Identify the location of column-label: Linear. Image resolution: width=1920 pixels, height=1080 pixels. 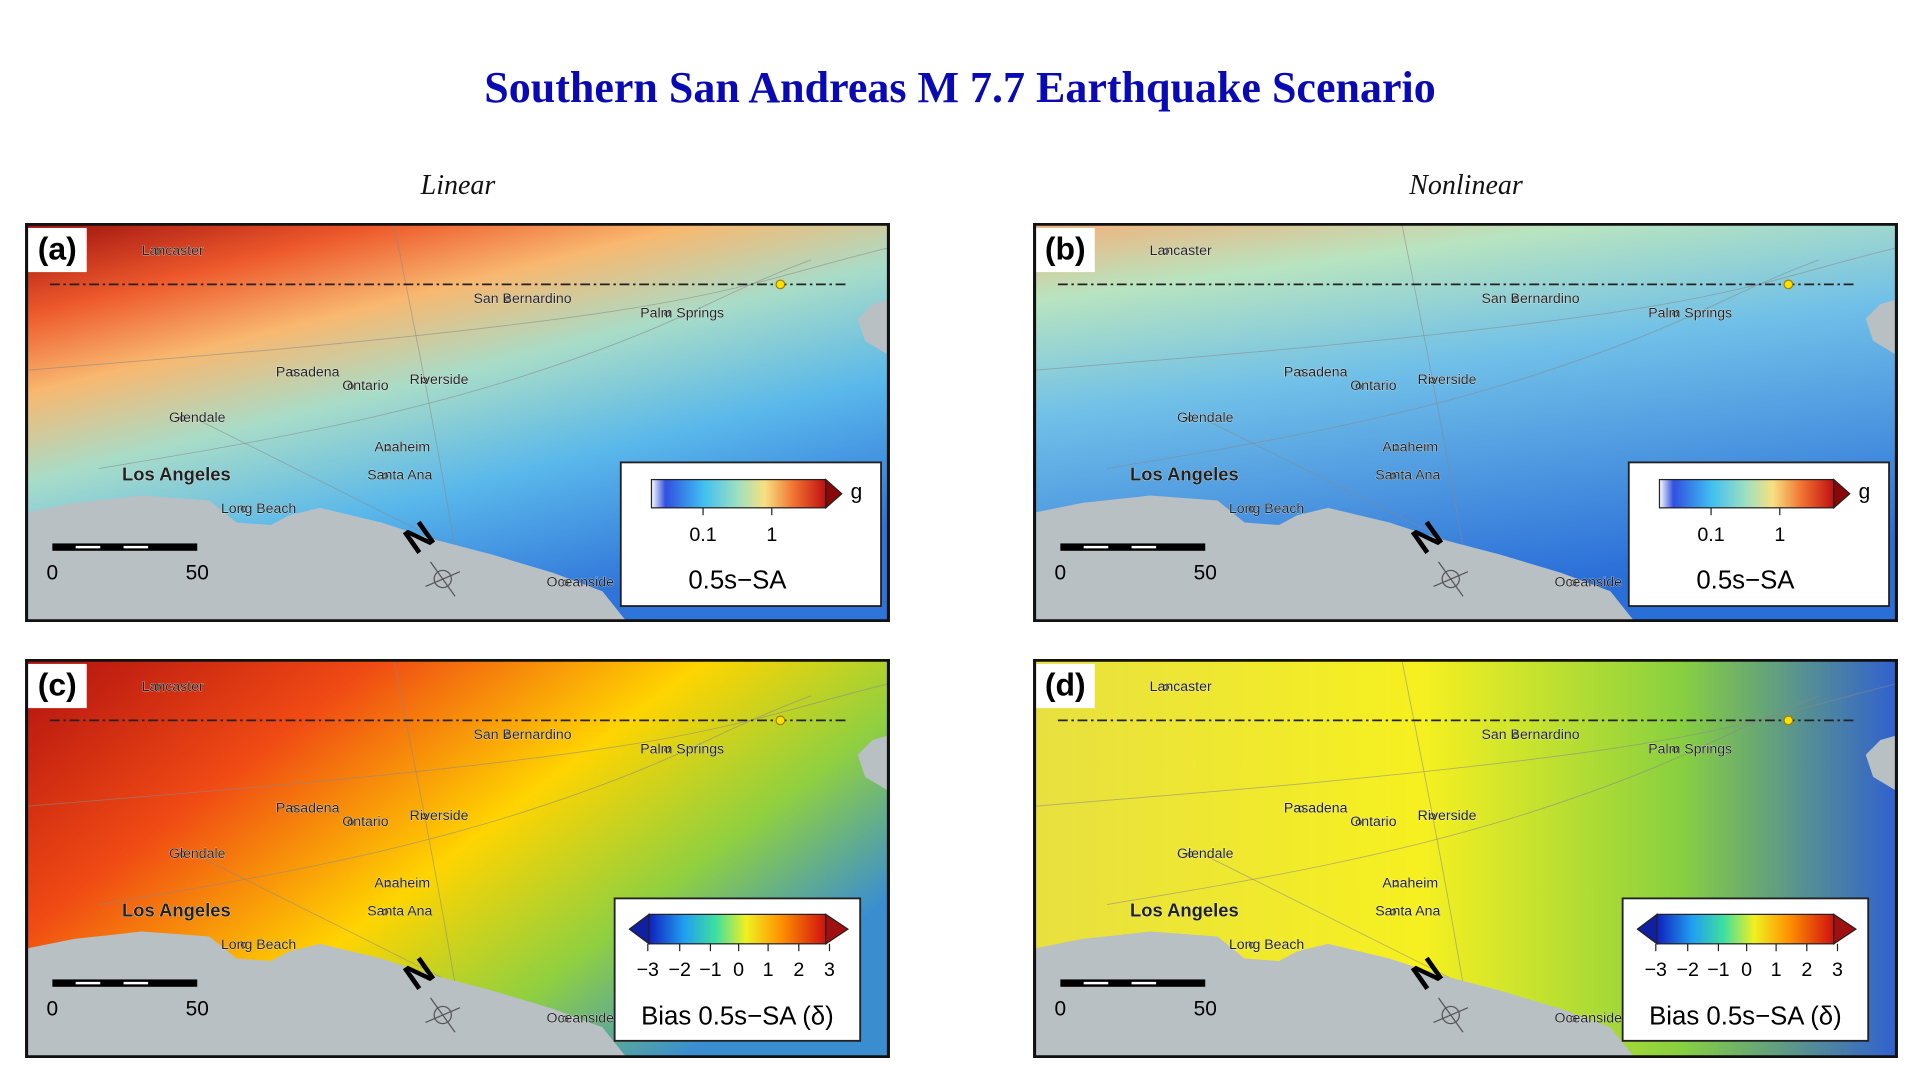
(458, 185).